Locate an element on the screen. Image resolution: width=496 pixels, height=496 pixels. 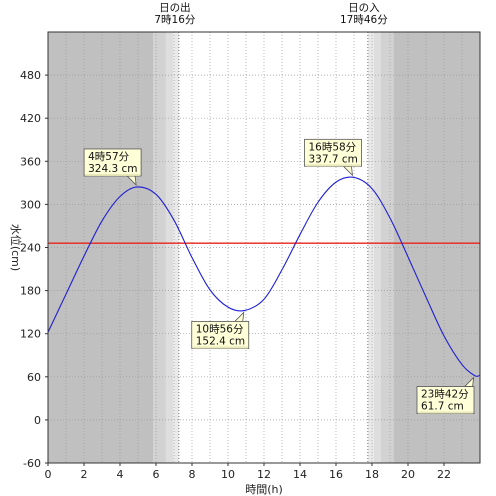
x-tick-label: 18 is located at coordinates (372, 474).